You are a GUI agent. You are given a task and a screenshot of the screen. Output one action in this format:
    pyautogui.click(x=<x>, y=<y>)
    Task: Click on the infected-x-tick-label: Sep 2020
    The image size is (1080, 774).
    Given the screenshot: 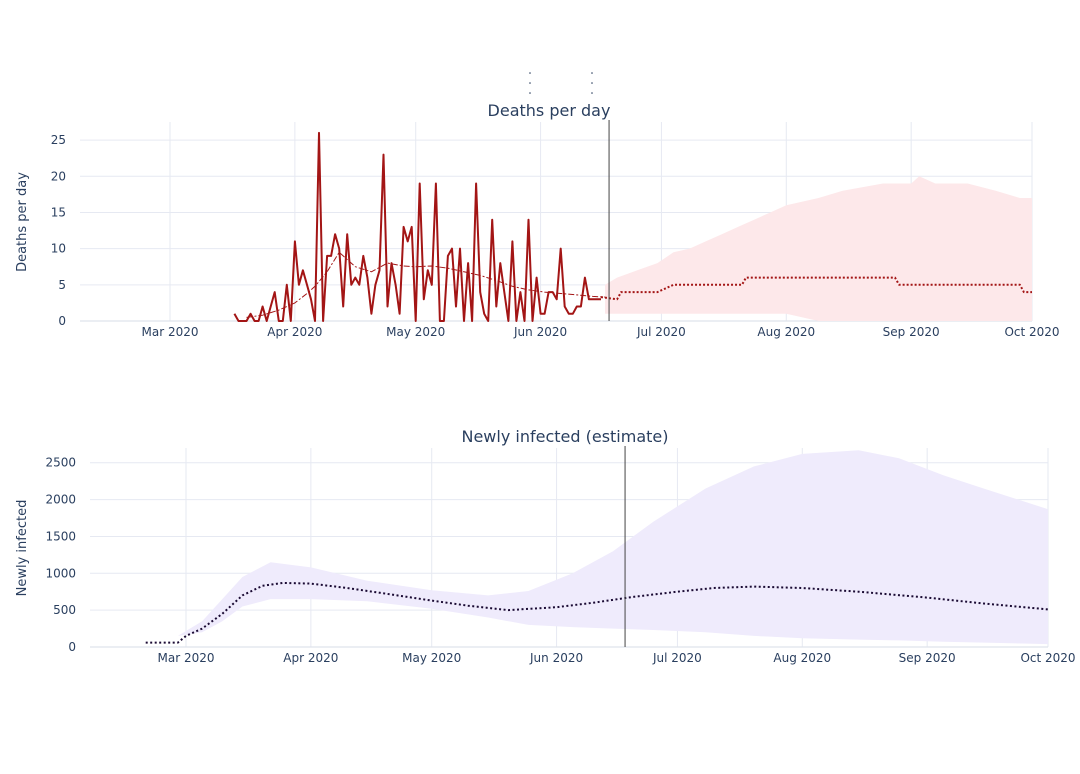 What is the action you would take?
    pyautogui.click(x=927, y=658)
    